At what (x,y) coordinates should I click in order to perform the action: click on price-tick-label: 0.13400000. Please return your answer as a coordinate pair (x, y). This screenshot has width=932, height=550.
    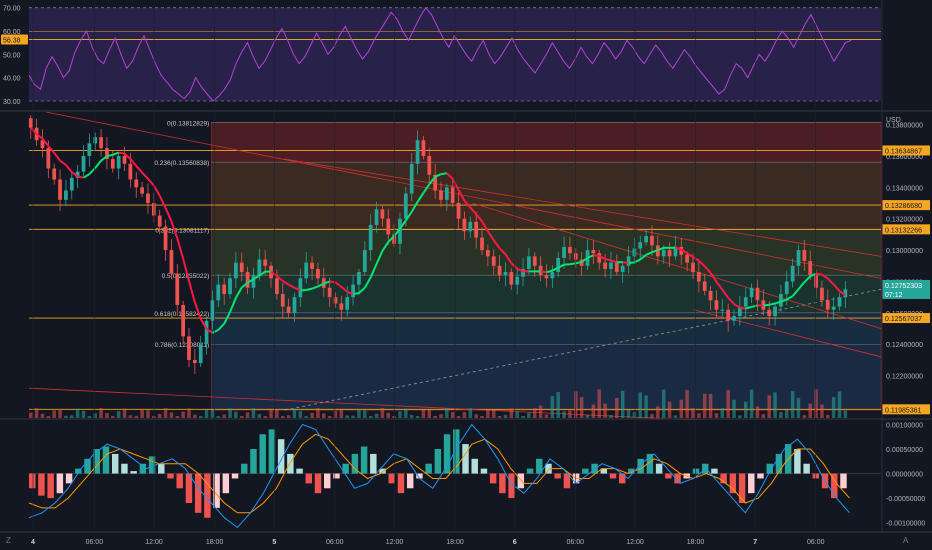
    Looking at the image, I should click on (904, 188).